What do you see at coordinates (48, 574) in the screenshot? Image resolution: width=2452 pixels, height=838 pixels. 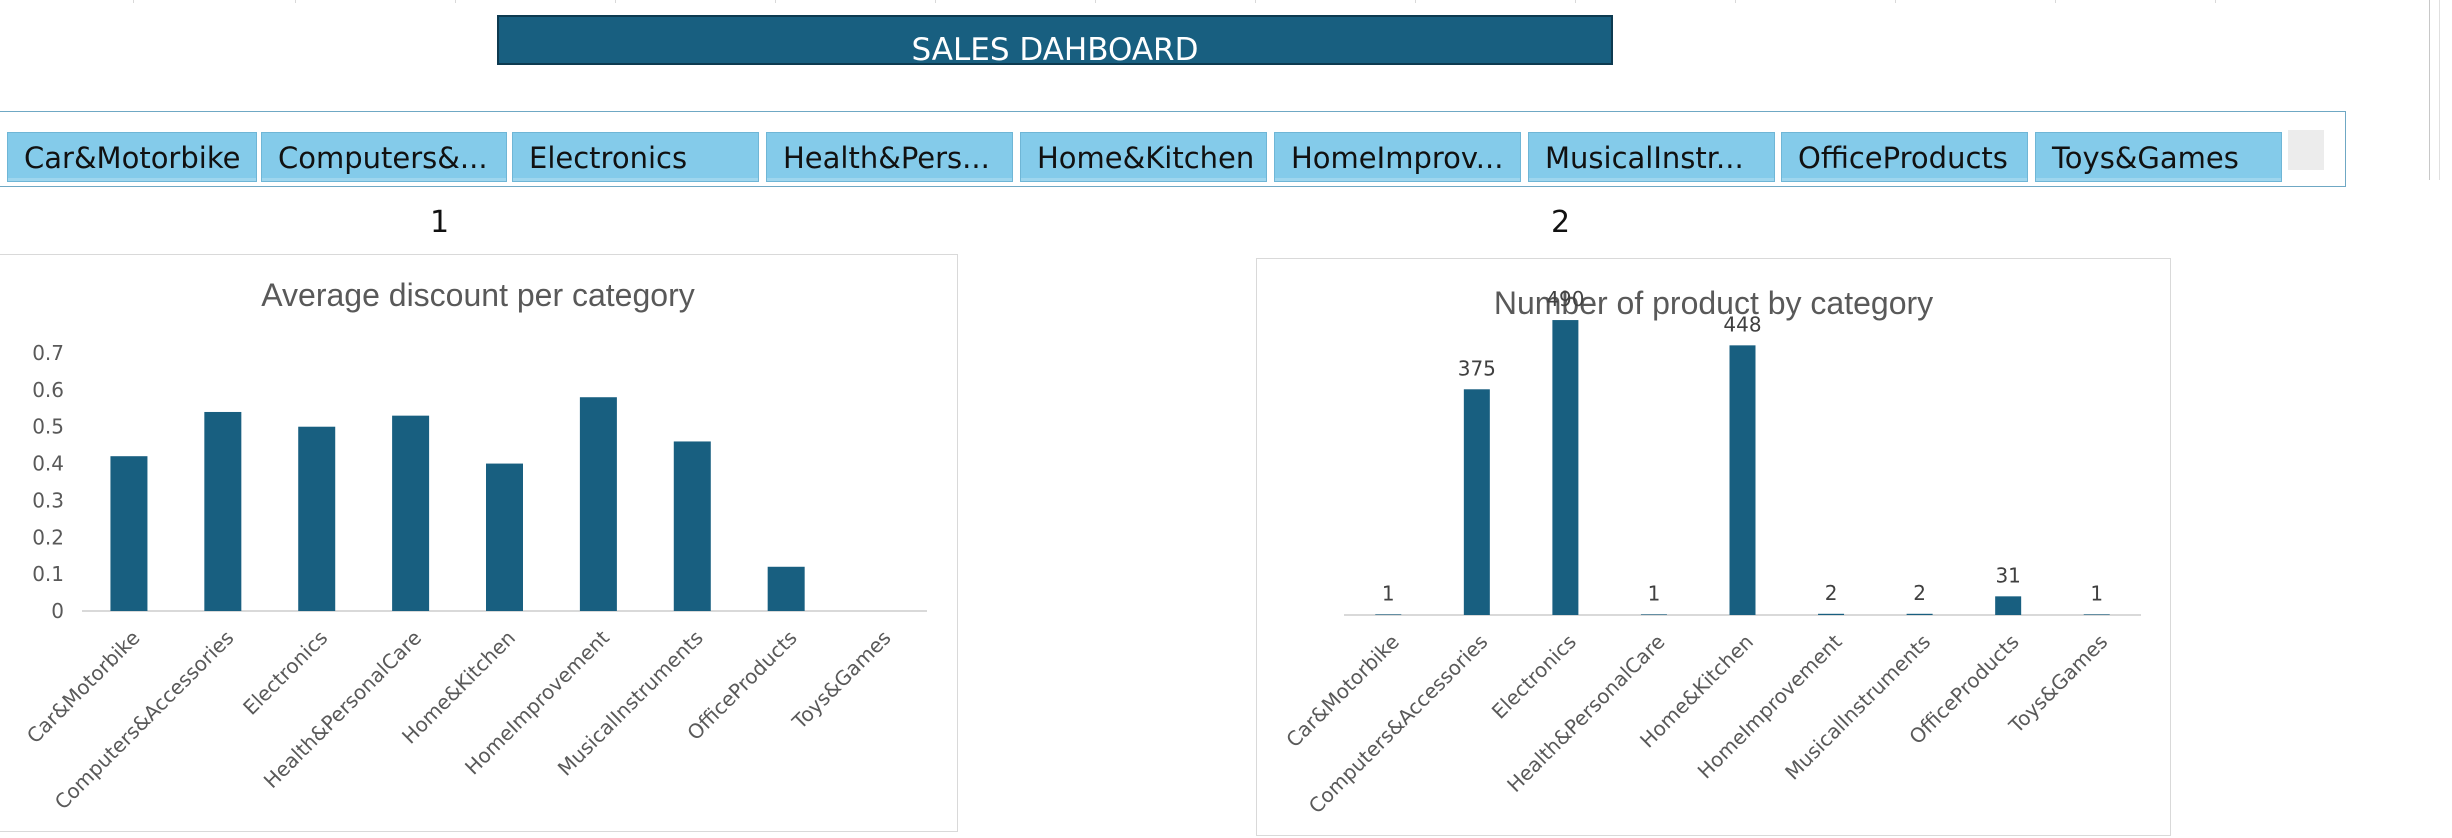 I see `y-tick-label: 0.1` at bounding box center [48, 574].